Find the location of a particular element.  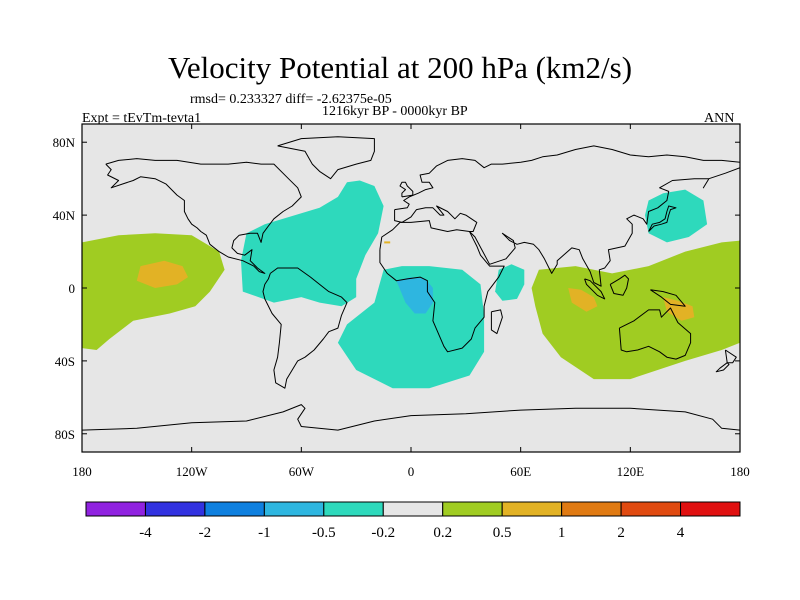

y-tick-label: 40N is located at coordinates (64, 215).